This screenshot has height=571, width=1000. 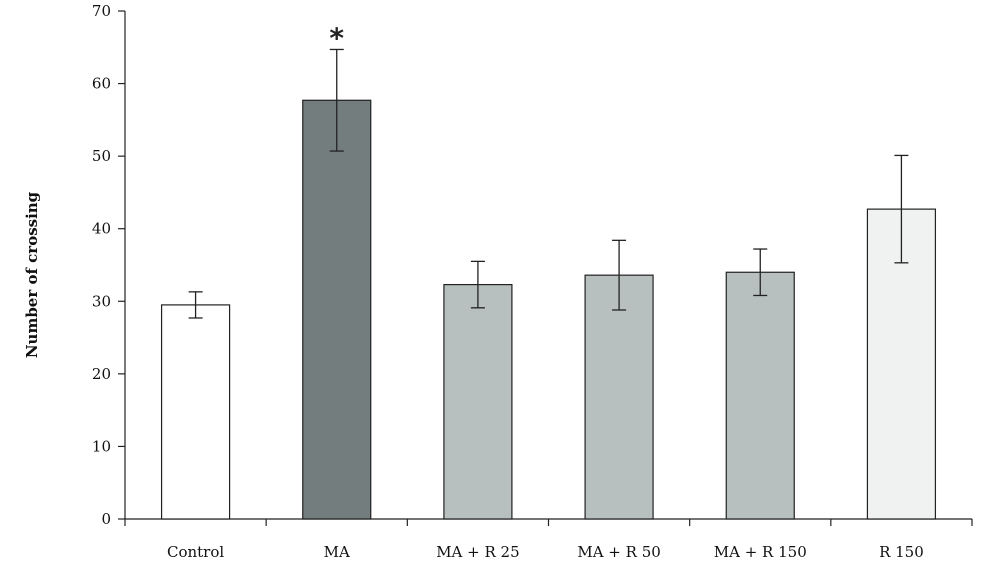 I want to click on x-tick-label: MA + R 25, so click(x=477, y=552).